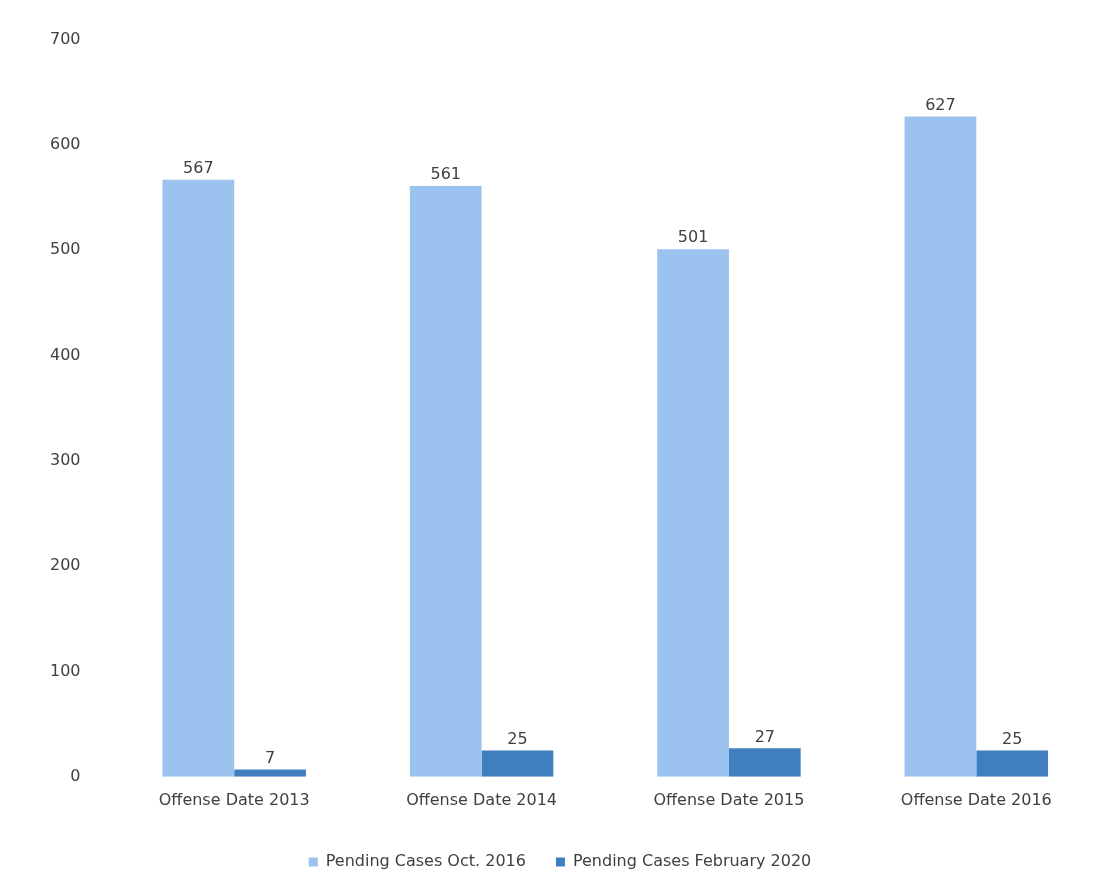  I want to click on y-tick-label: 700, so click(65, 38).